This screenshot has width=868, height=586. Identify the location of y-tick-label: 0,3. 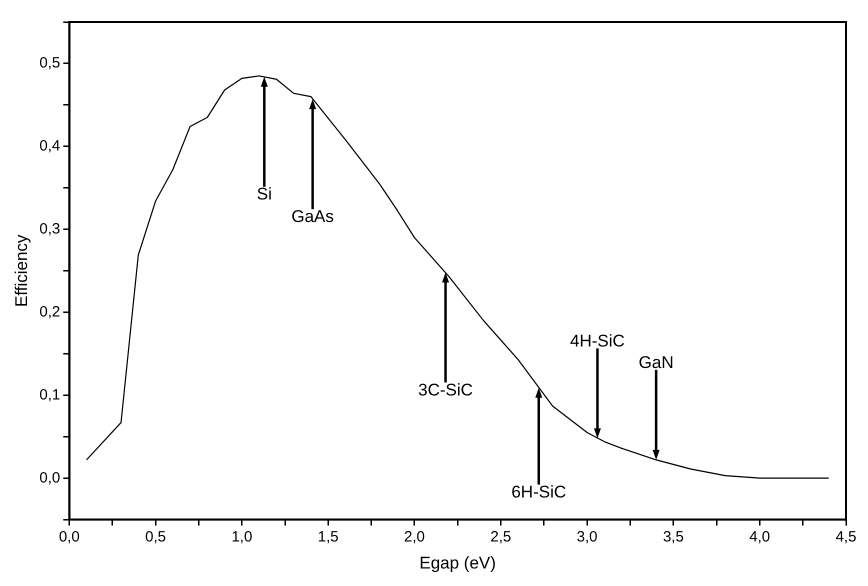
(49, 229).